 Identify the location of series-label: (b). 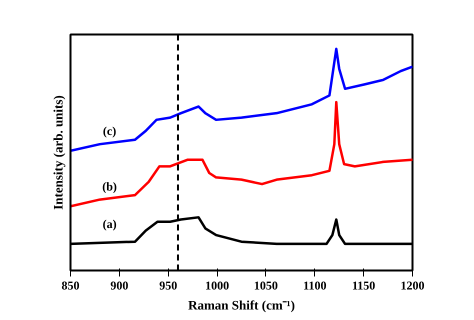
(109, 186).